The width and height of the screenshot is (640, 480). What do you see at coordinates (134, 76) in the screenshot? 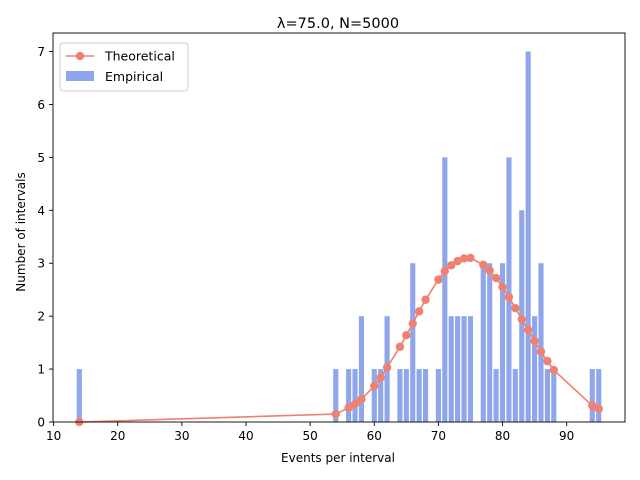
I see `legend-empirical-label: Empirical` at bounding box center [134, 76].